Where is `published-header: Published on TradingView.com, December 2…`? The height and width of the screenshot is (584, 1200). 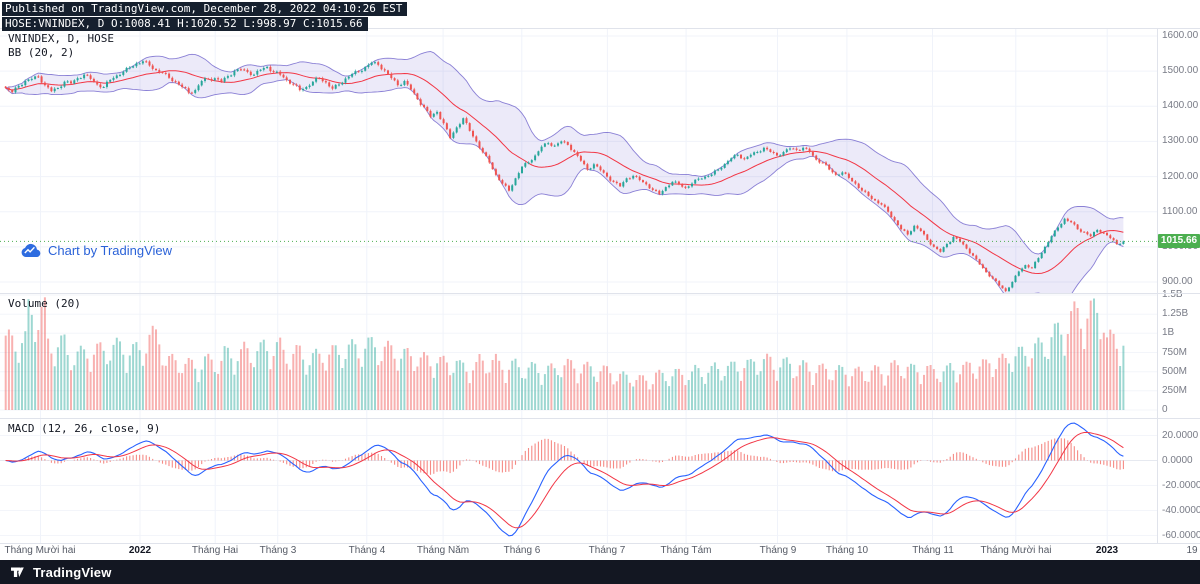
published-header: Published on TradingView.com, December 2… is located at coordinates (205, 17).